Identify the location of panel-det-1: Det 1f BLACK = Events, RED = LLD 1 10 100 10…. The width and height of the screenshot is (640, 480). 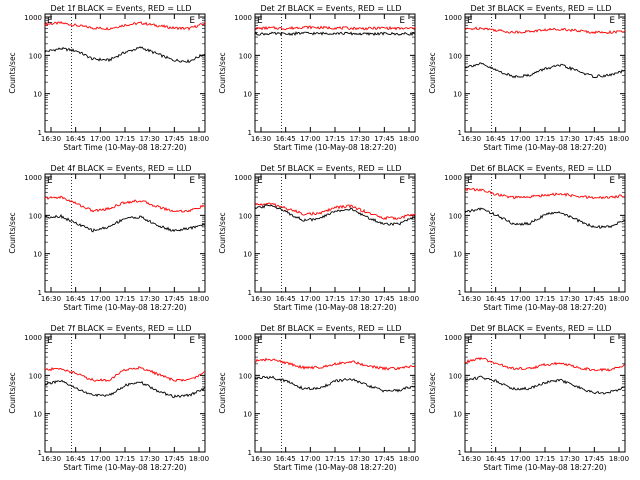
(108, 78).